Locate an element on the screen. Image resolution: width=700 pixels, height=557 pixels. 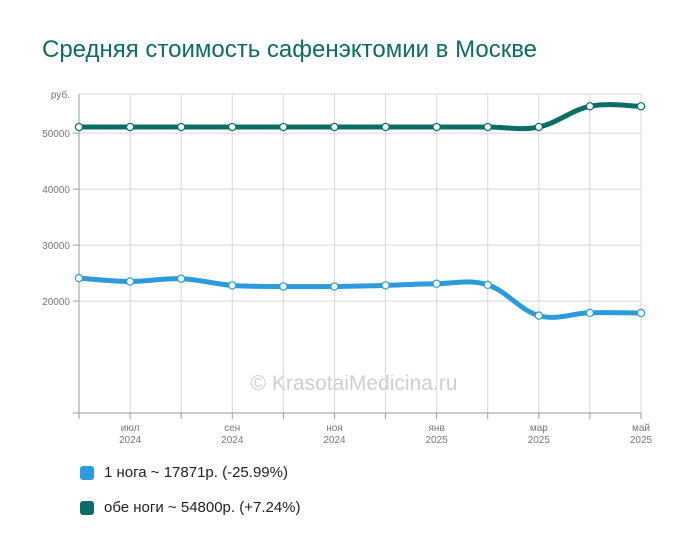
x-tick-label-month: янв is located at coordinates (437, 428).